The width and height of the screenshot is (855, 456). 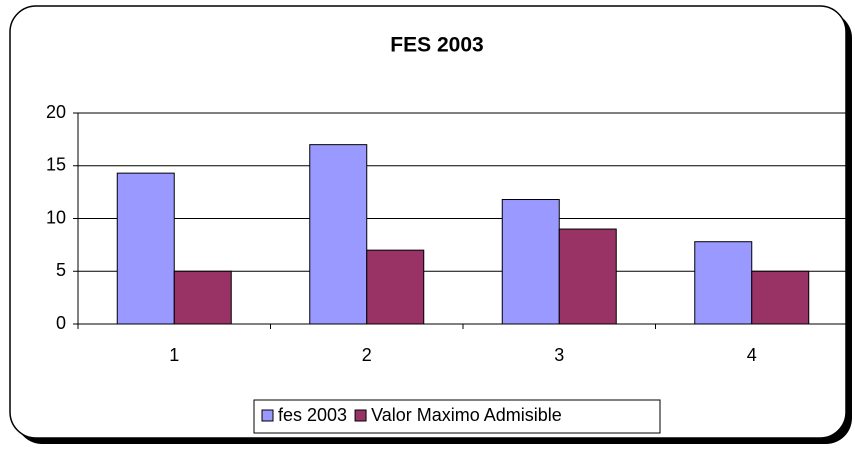 What do you see at coordinates (559, 355) in the screenshot?
I see `x-tick-label: 3` at bounding box center [559, 355].